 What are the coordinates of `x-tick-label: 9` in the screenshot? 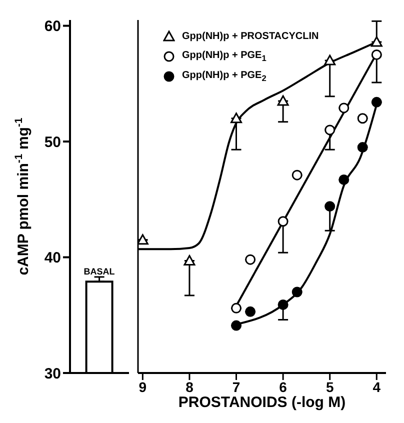 It's located at (142, 386).